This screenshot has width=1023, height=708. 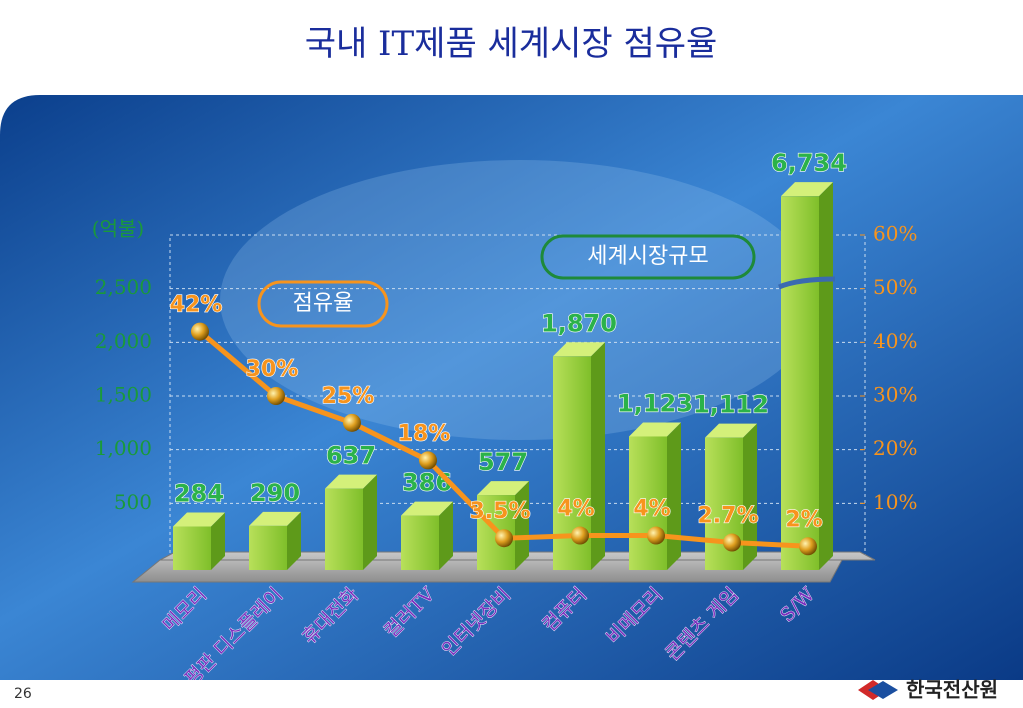 What do you see at coordinates (809, 163) in the screenshot?
I see `bar-label: 6,734` at bounding box center [809, 163].